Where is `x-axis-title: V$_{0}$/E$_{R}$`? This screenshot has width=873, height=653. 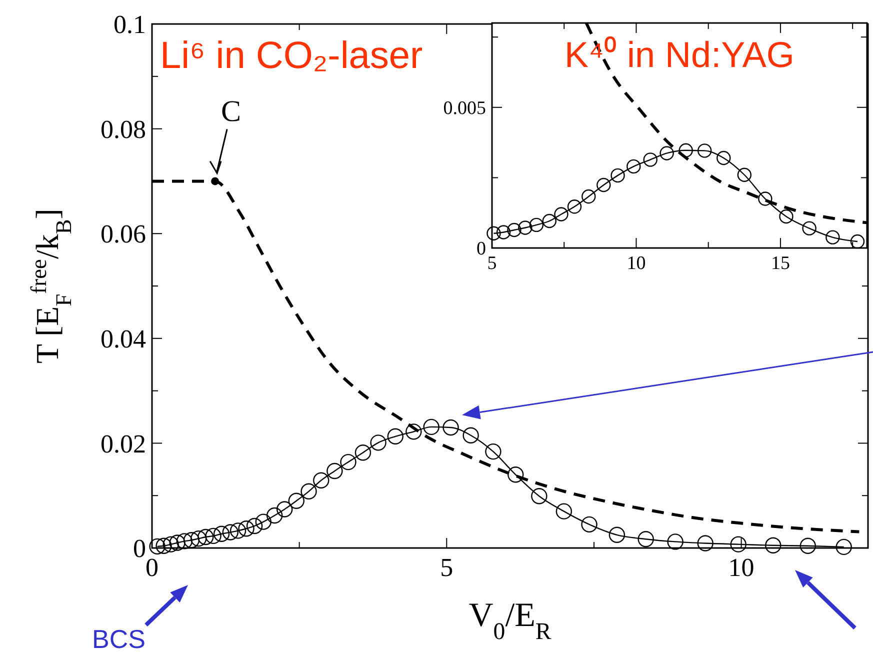
x-axis-title: V$_{0}$/E$_{R}$ is located at coordinates (510, 621).